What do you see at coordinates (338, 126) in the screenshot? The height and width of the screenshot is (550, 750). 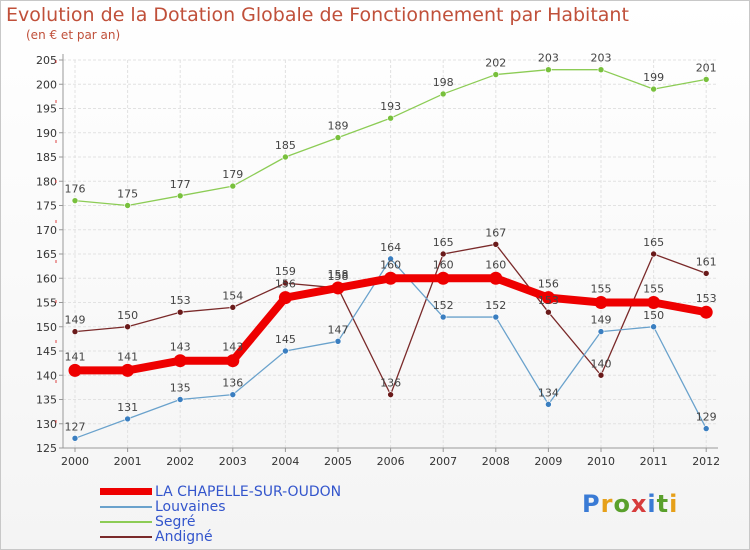 I see `data-label-segr-: 189` at bounding box center [338, 126].